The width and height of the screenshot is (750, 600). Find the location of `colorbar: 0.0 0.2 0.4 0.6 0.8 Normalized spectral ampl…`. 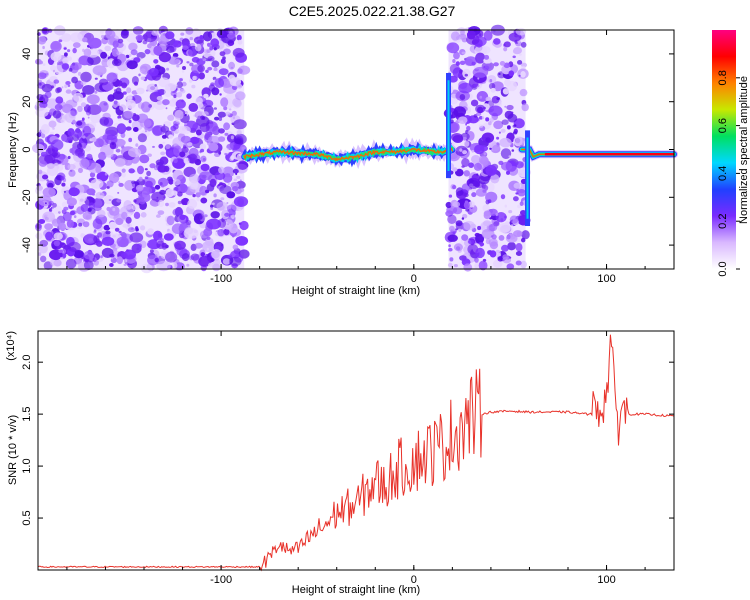

colorbar: 0.0 0.2 0.4 0.6 0.8 Normalized spectral ampl… is located at coordinates (731, 153).